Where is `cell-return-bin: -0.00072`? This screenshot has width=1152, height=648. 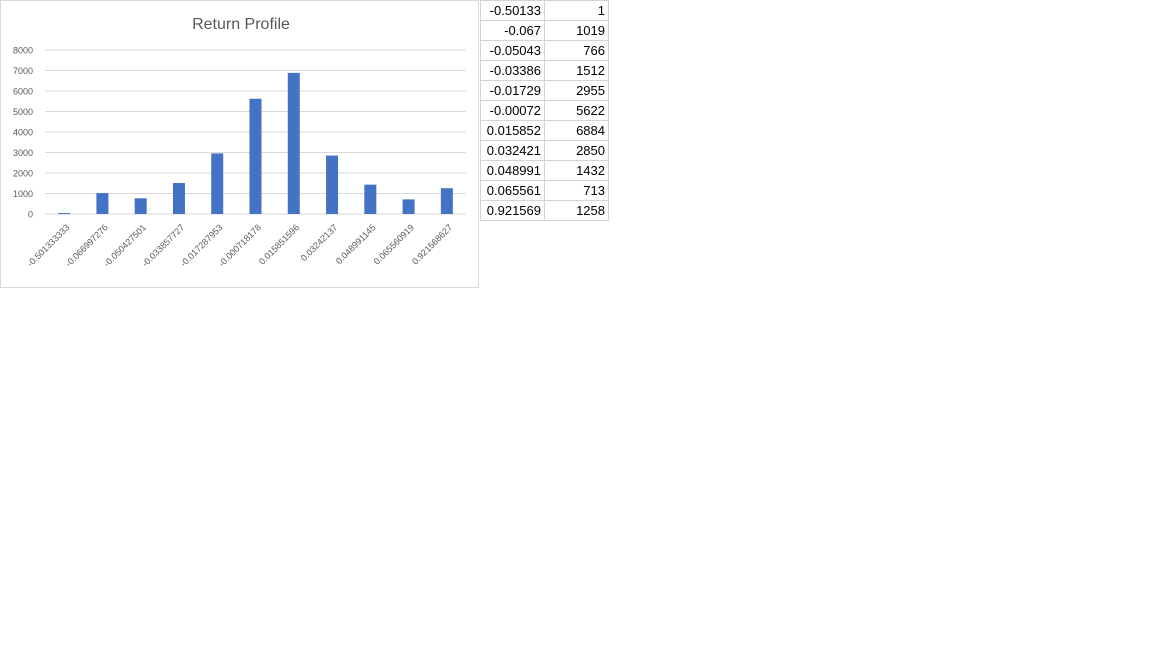 cell-return-bin: -0.00072 is located at coordinates (512, 110).